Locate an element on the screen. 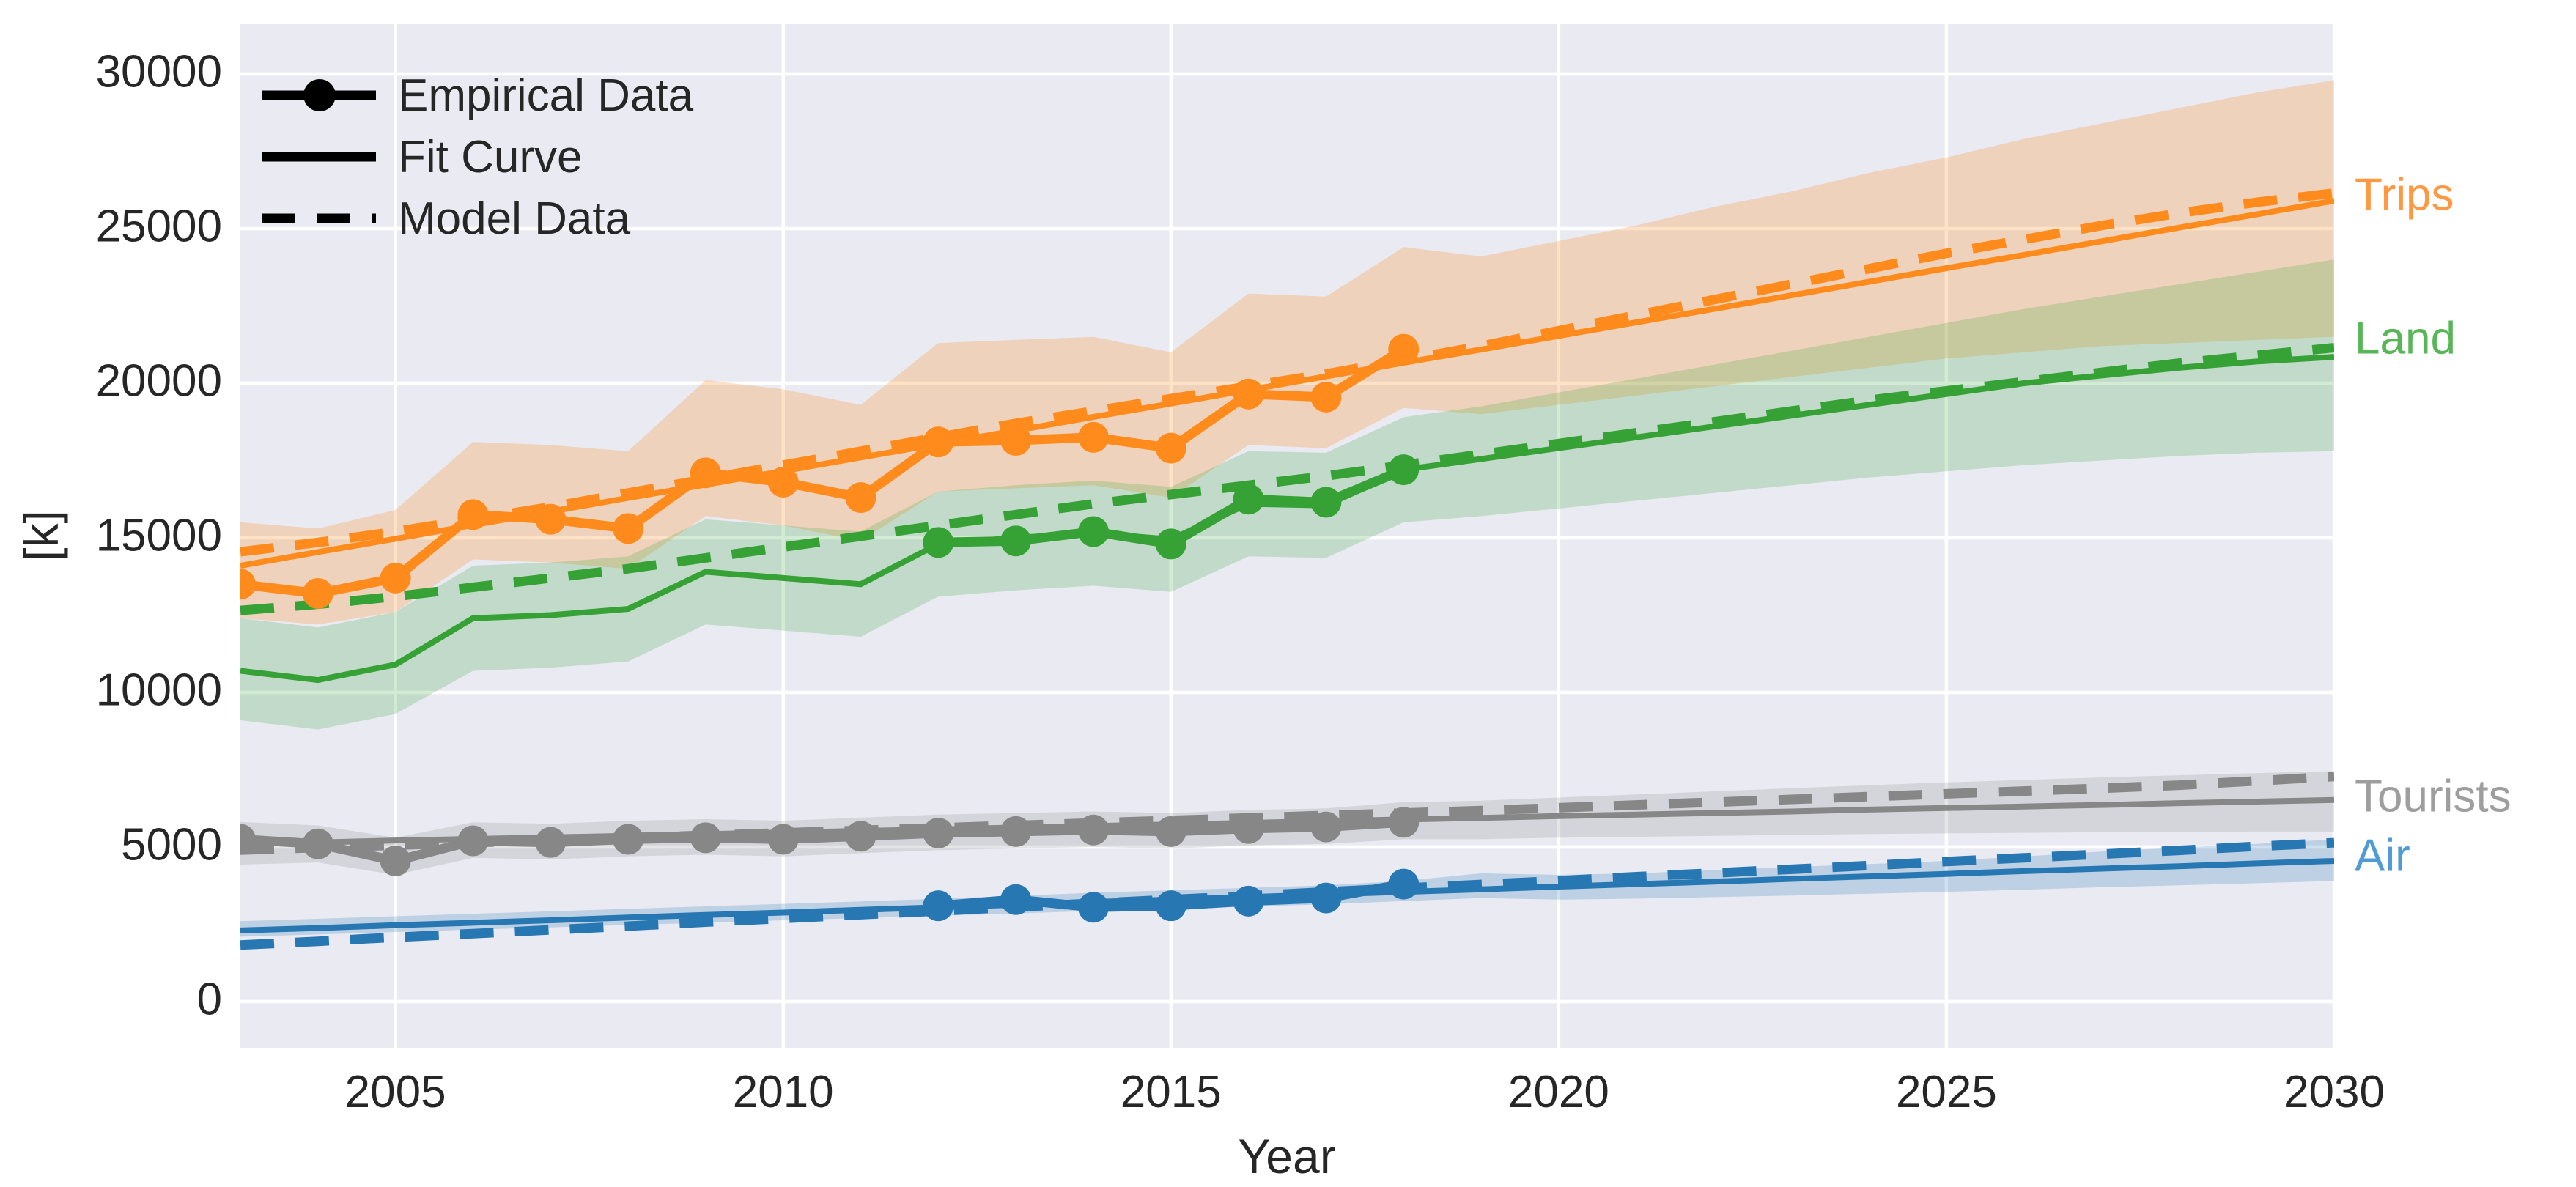 Image resolution: width=2576 pixels, height=1187 pixels. x-axis-label: Year is located at coordinates (1287, 1156).